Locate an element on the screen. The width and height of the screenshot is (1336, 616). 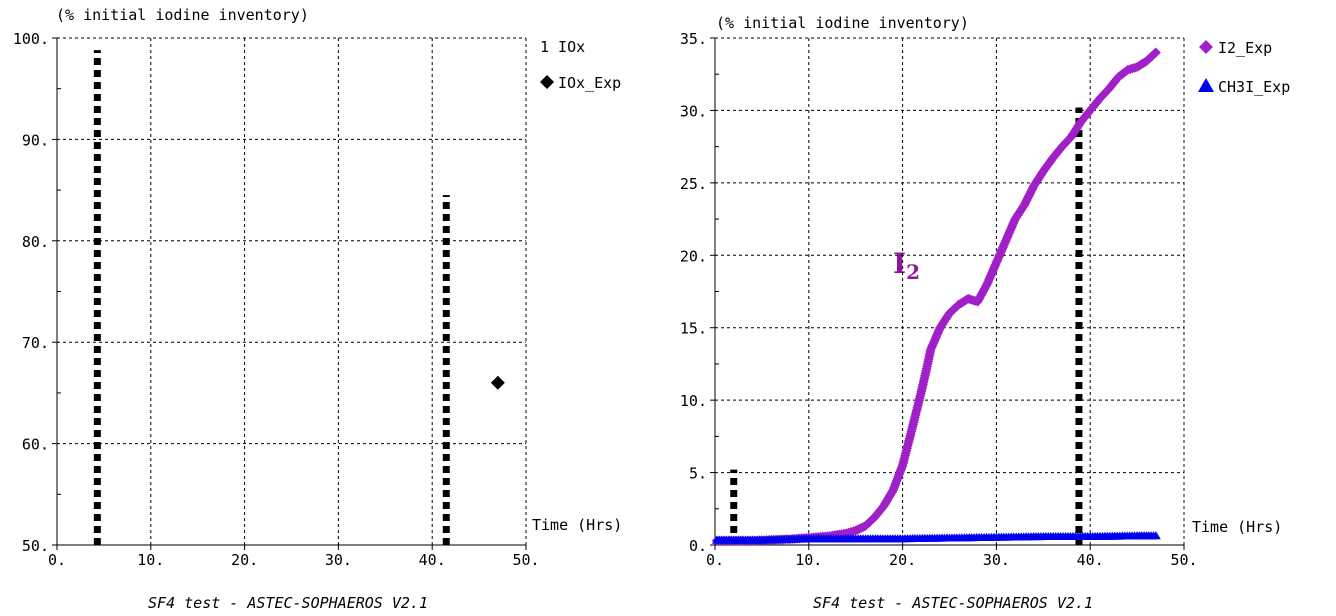
y-tick-label: 5. is located at coordinates (698, 474).